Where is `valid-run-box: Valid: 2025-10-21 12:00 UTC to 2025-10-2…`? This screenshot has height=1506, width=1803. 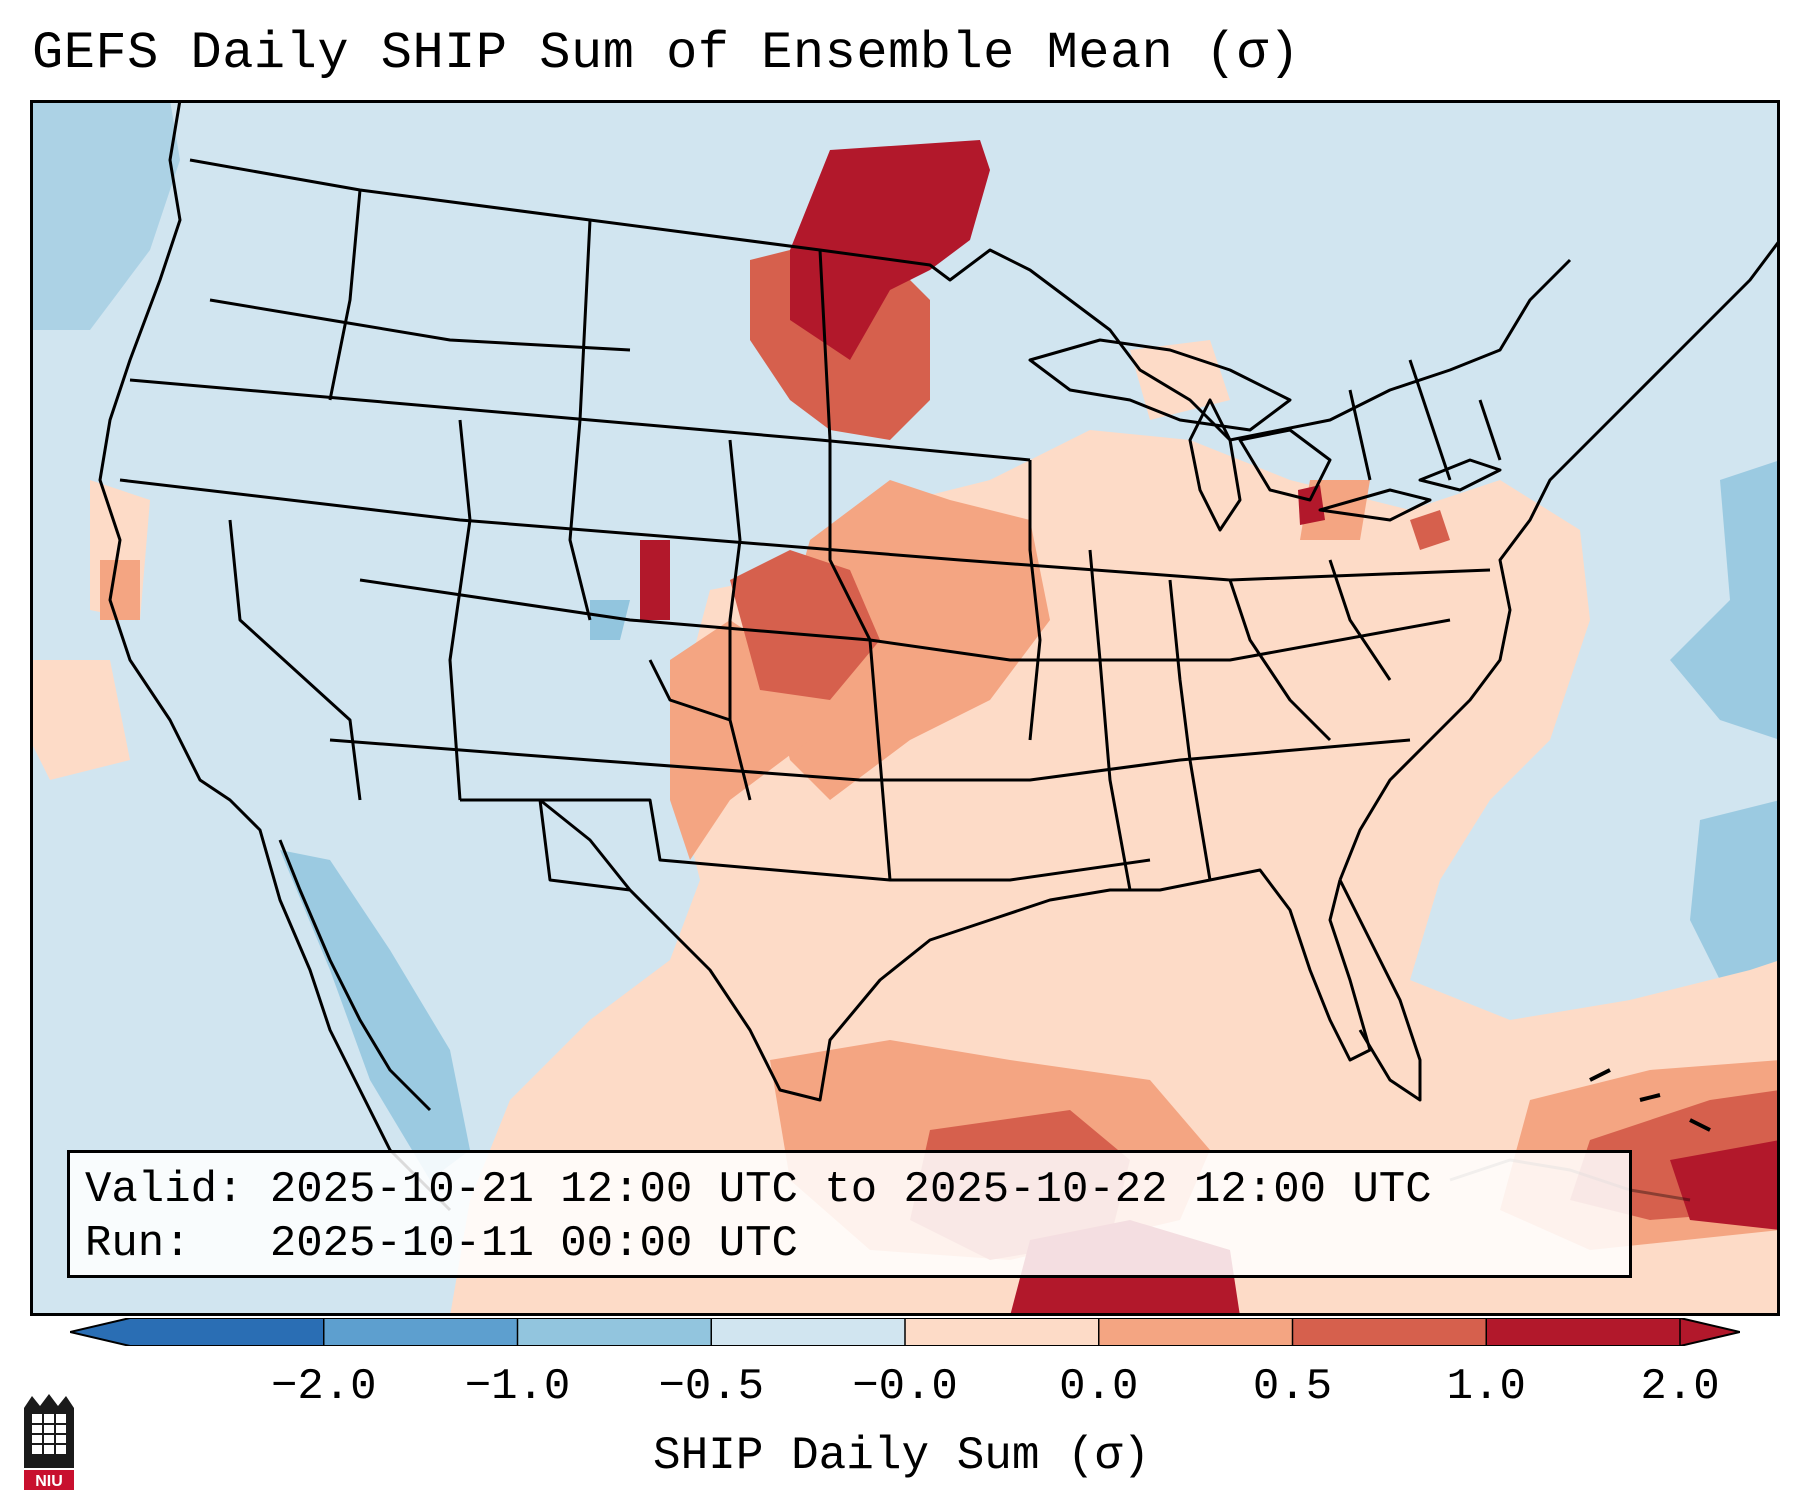
valid-run-box: Valid: 2025-10-21 12:00 UTC to 2025-10-2… is located at coordinates (849, 1214).